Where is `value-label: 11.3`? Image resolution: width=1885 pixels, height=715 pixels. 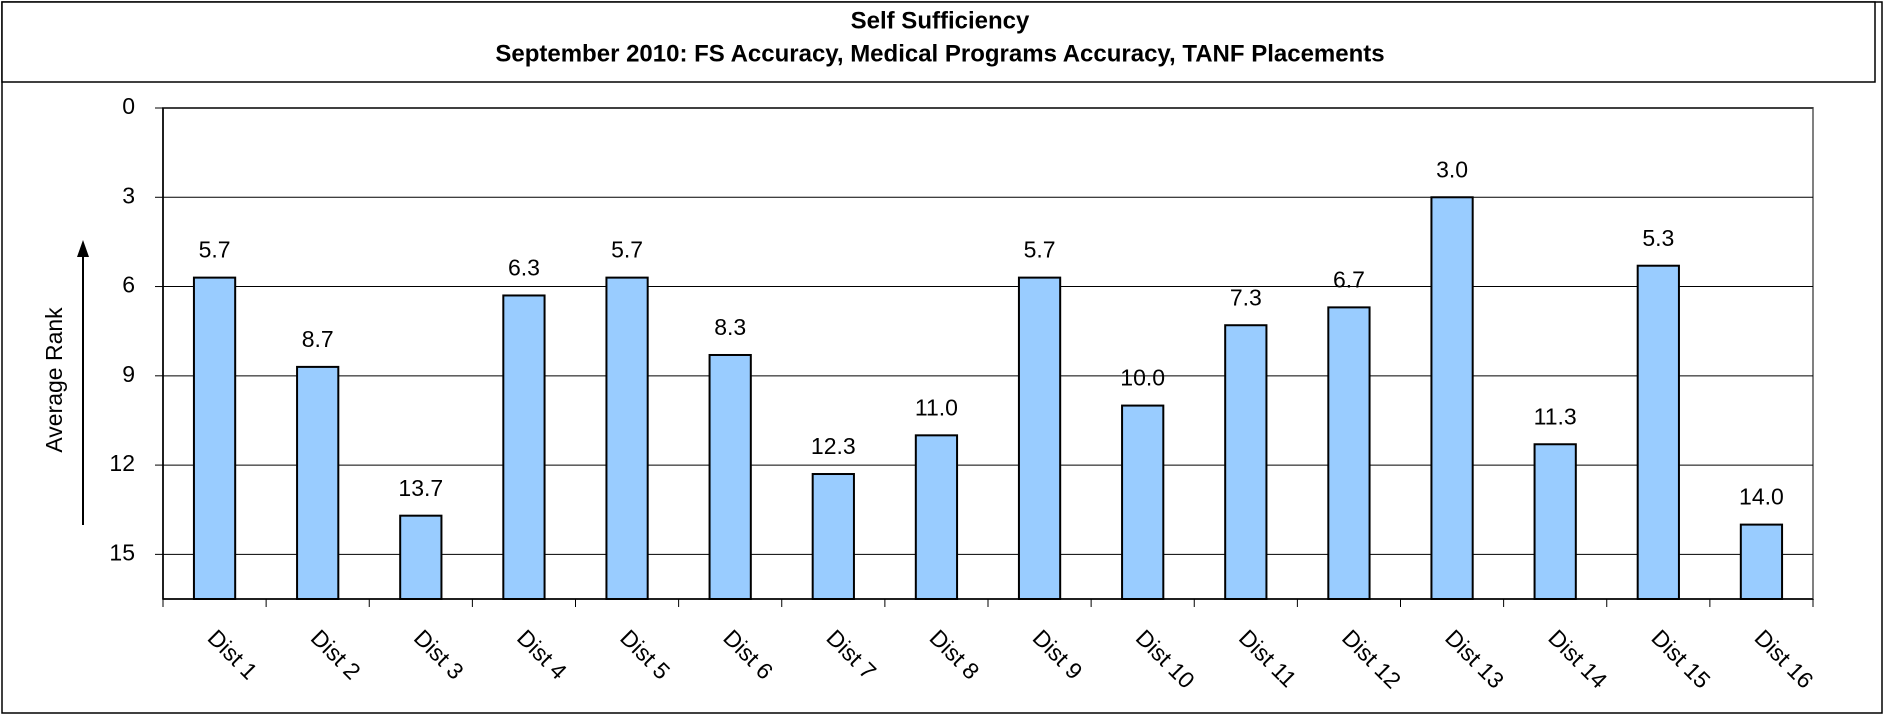 value-label: 11.3 is located at coordinates (1555, 416).